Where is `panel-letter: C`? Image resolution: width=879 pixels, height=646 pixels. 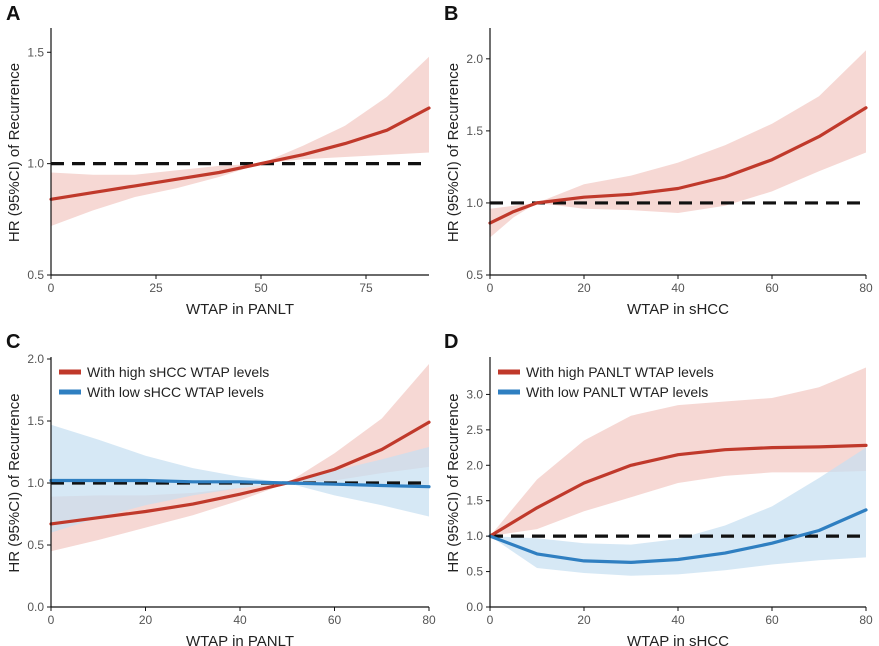
panel-letter: C is located at coordinates (13, 342).